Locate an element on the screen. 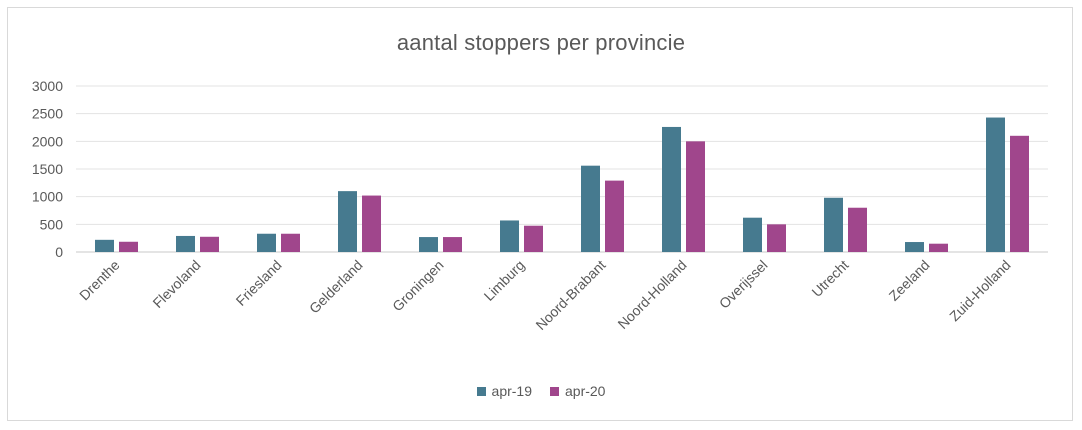 The image size is (1082, 430). legend: apr-19 apr-20 is located at coordinates (541, 391).